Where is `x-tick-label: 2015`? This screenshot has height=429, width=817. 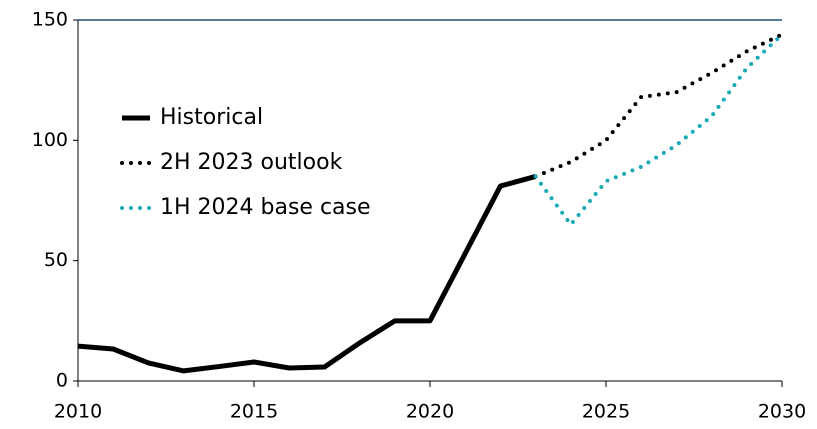 x-tick-label: 2015 is located at coordinates (254, 412).